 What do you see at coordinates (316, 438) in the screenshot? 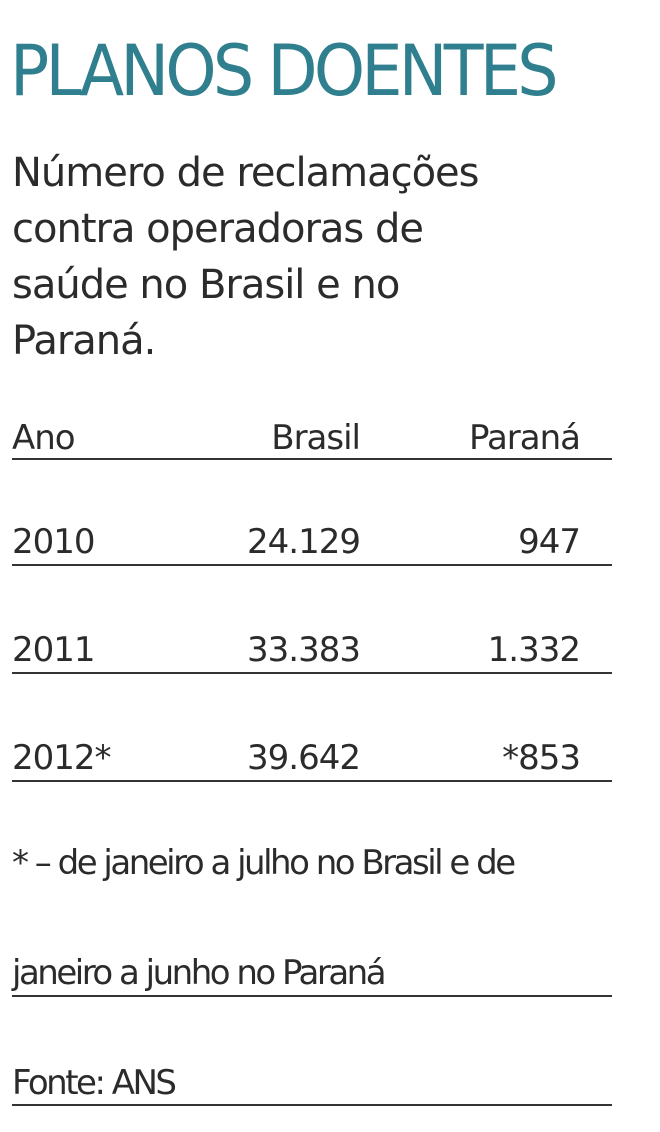
I see `column-header: Brasil` at bounding box center [316, 438].